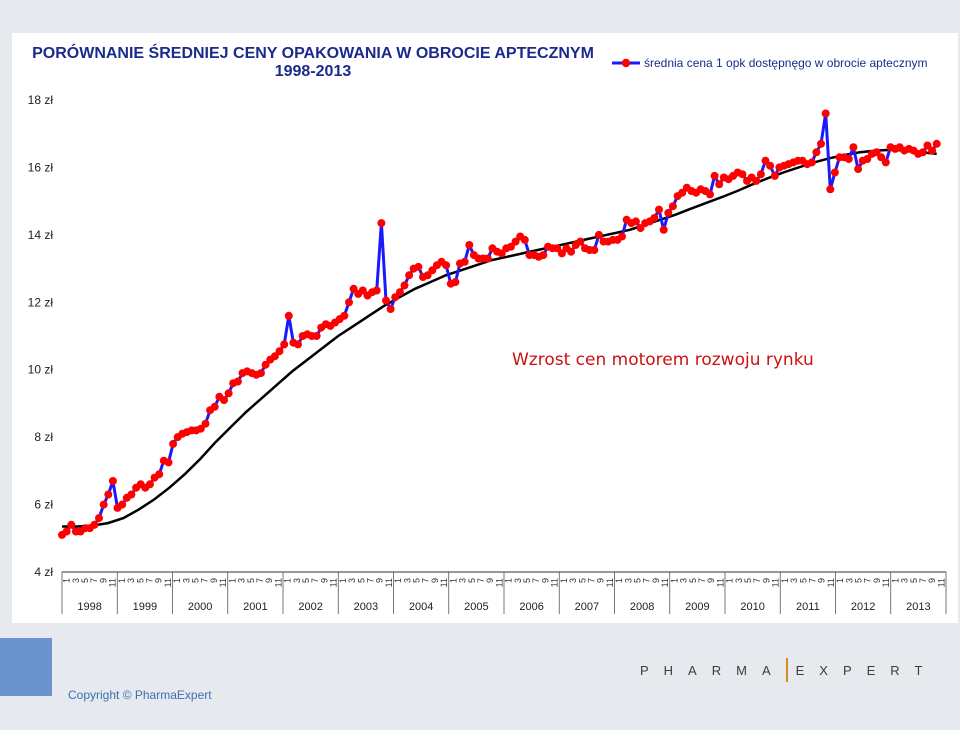 This screenshot has width=960, height=730. What do you see at coordinates (421, 607) in the screenshot?
I see `year-label: 2004` at bounding box center [421, 607].